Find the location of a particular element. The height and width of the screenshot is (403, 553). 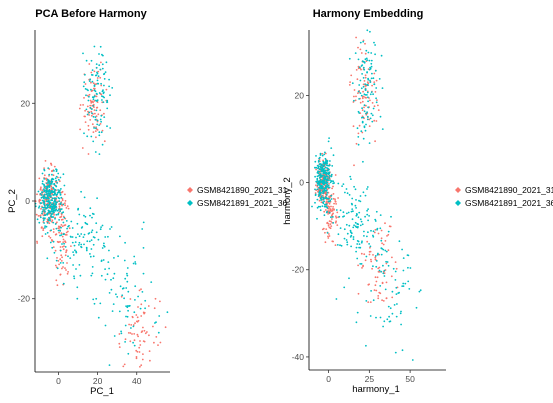

y-axis-title: PC_2 is located at coordinates (12, 201).